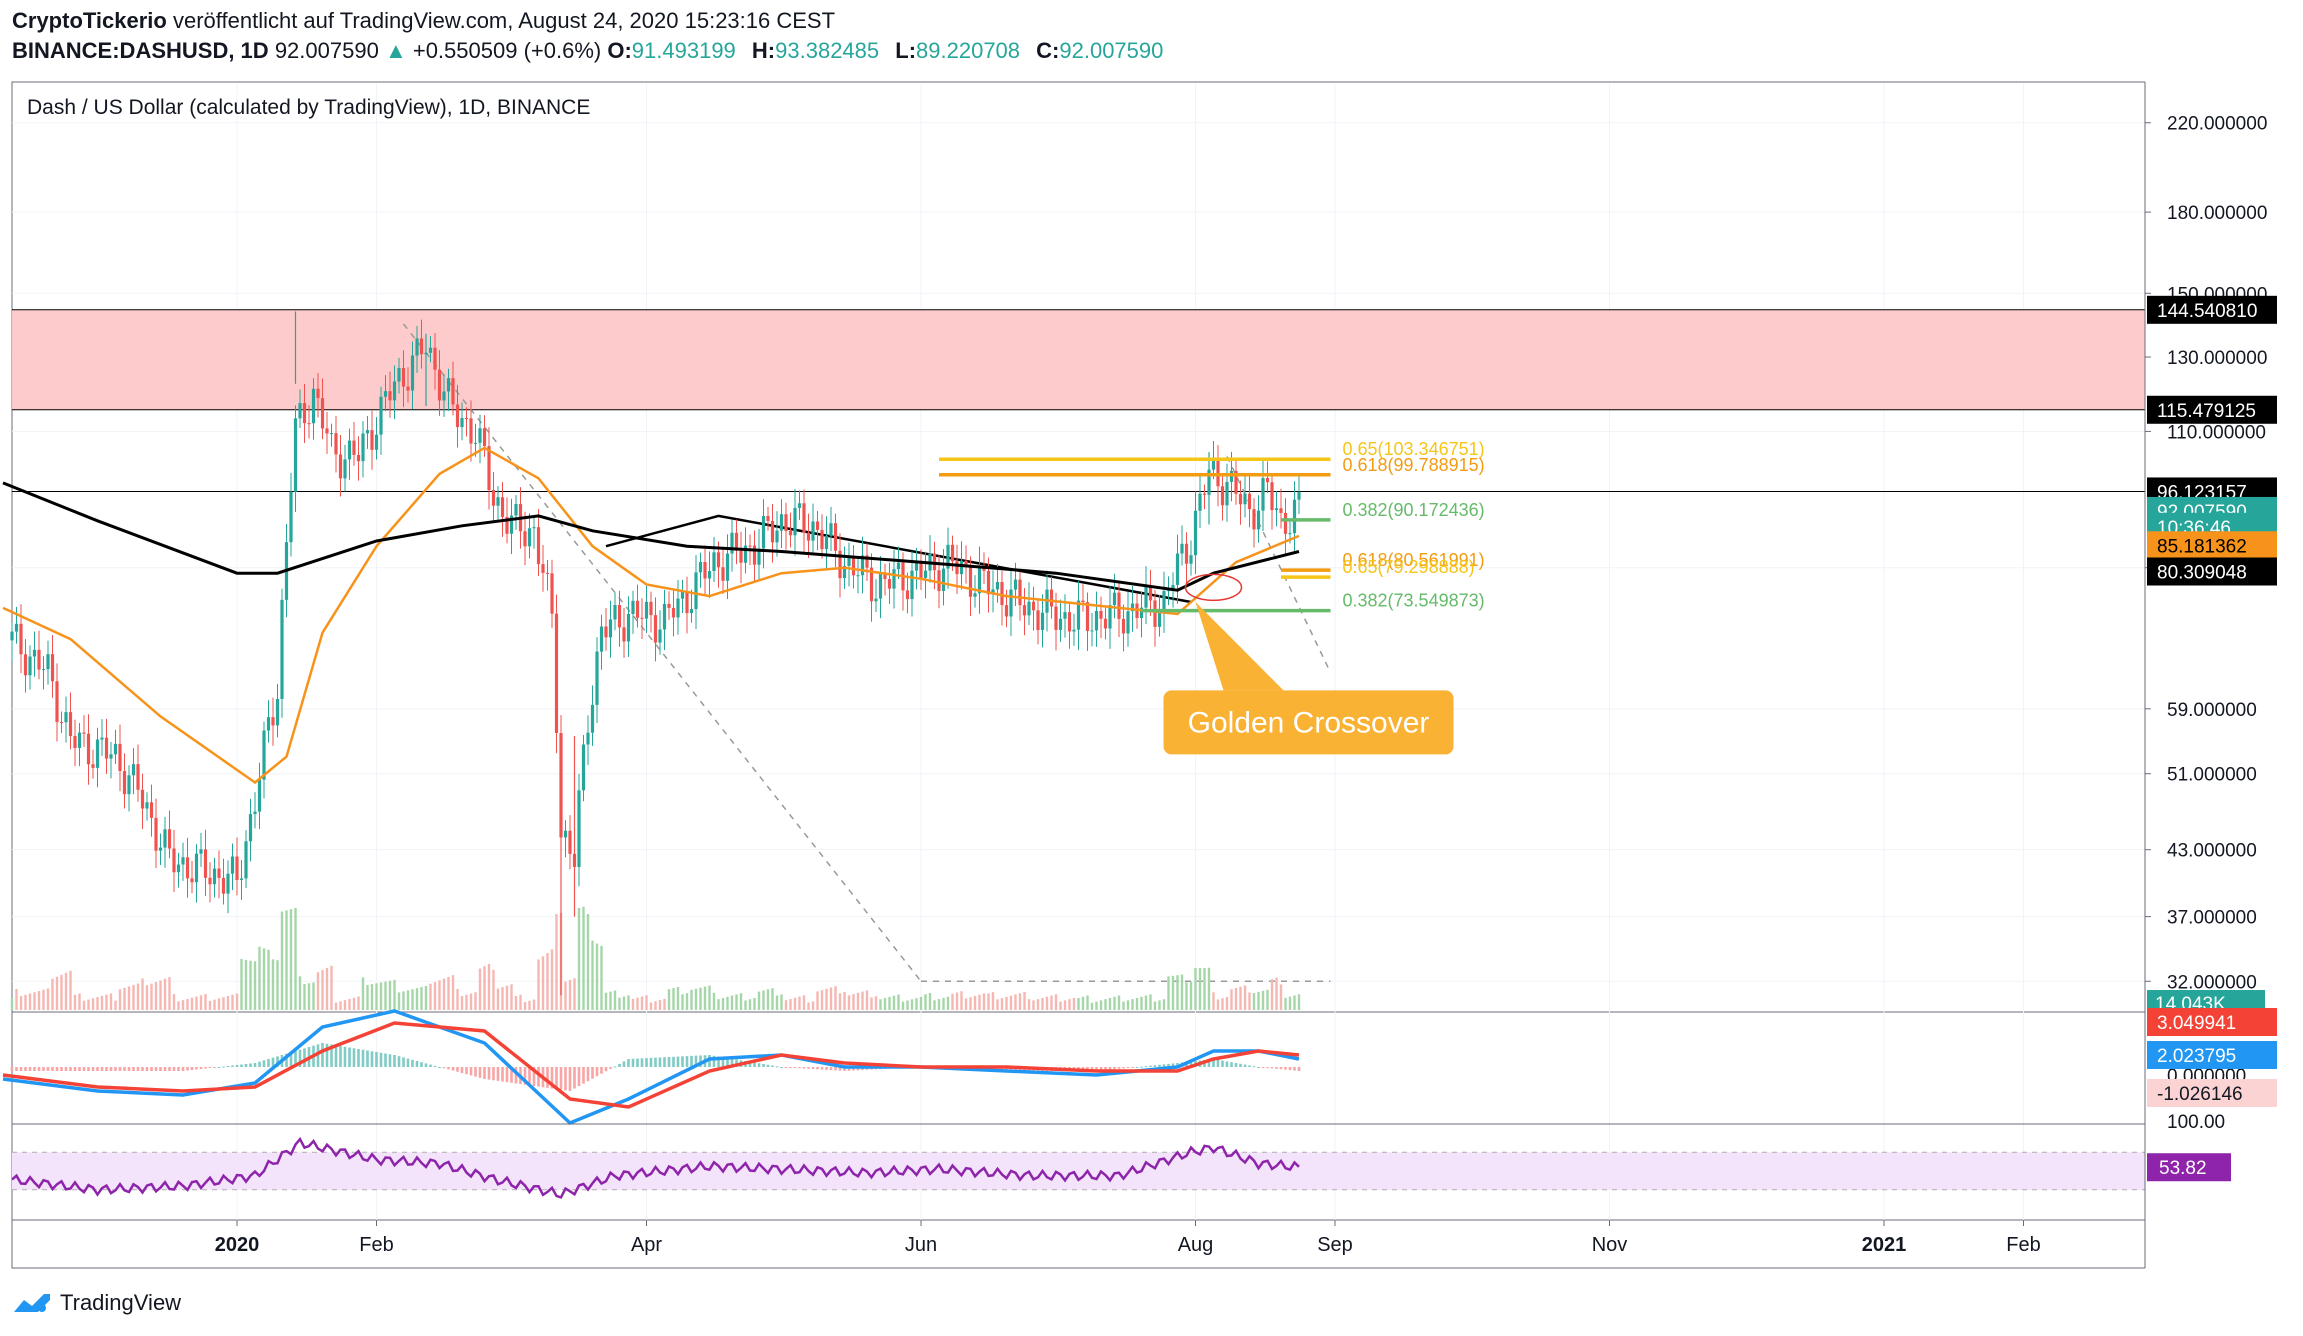 This screenshot has height=1336, width=2303. I want to click on fib-level-label: 0.382(73.549873), so click(1414, 601).